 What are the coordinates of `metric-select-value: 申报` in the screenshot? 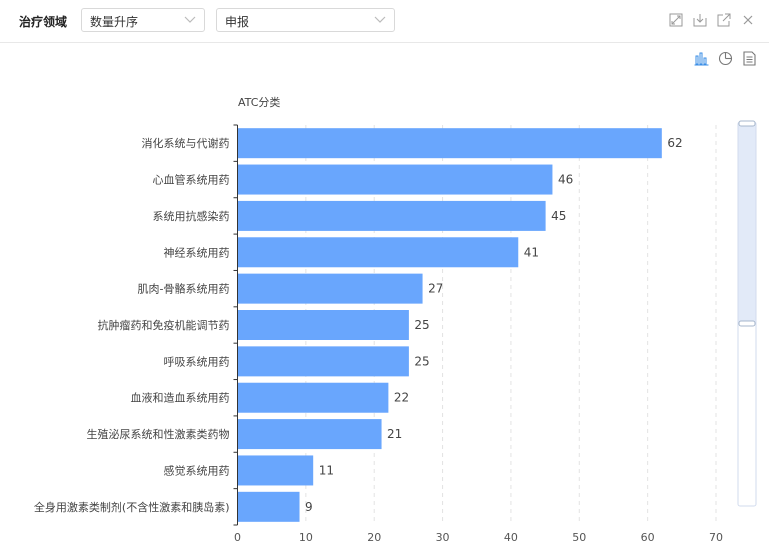 It's located at (237, 22).